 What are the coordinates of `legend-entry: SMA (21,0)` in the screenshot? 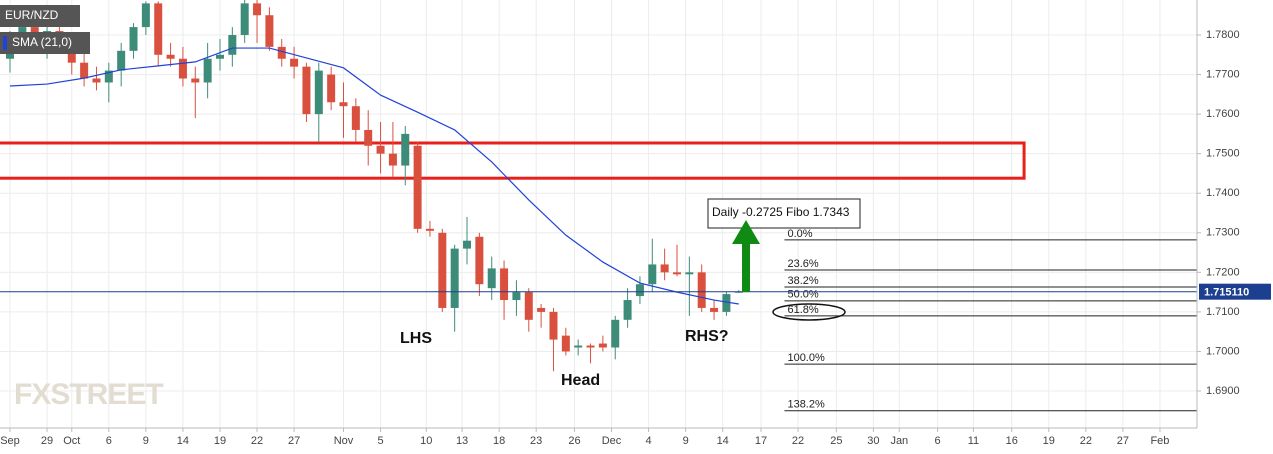 It's located at (42, 42).